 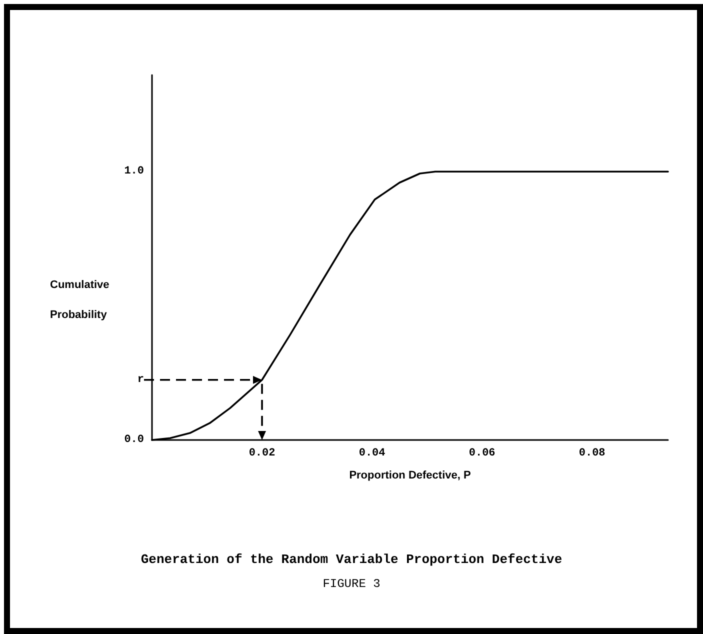 What do you see at coordinates (134, 440) in the screenshot?
I see `y-tick-label: 0.0` at bounding box center [134, 440].